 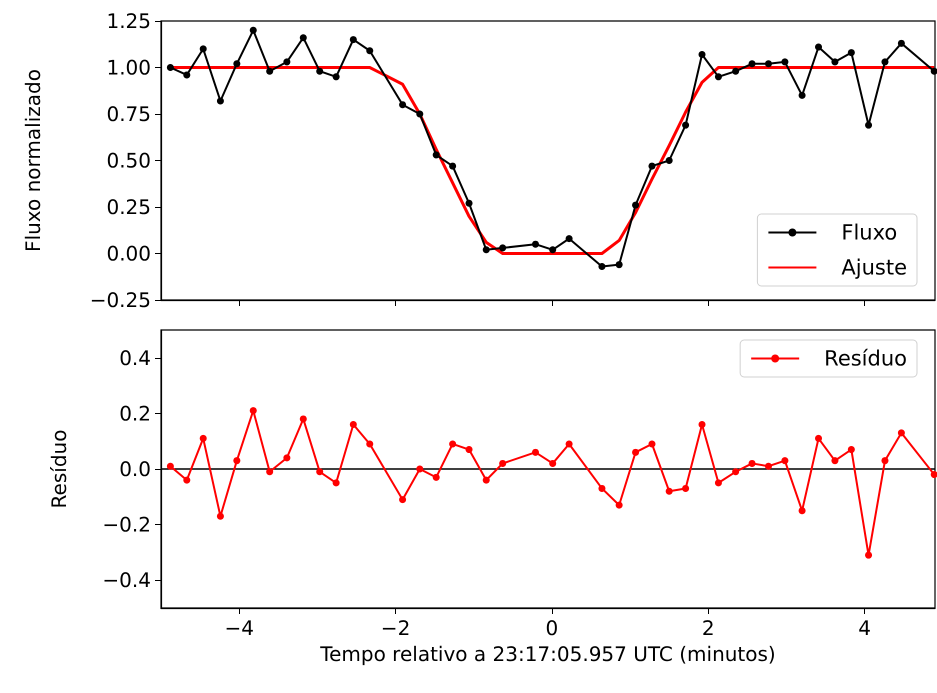 What do you see at coordinates (126, 580) in the screenshot?
I see `y-tick-label: −0.4` at bounding box center [126, 580].